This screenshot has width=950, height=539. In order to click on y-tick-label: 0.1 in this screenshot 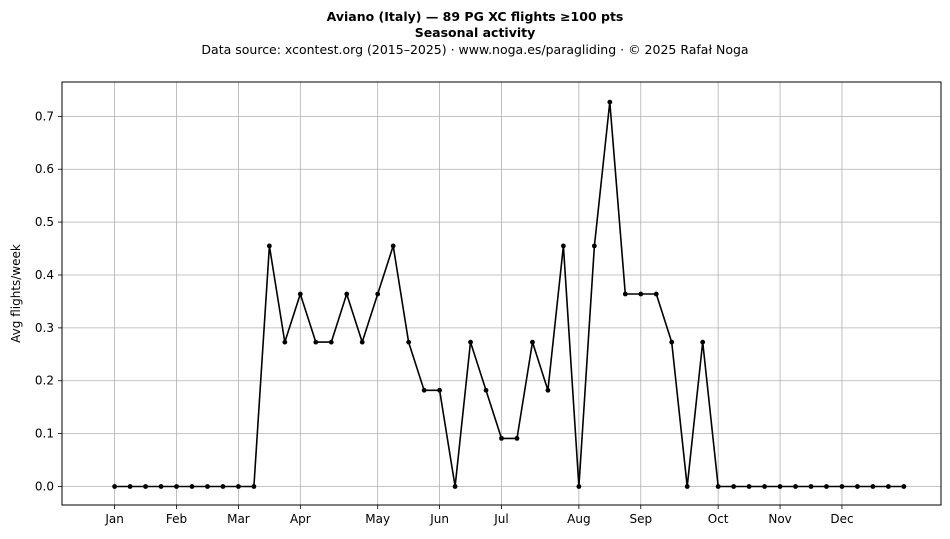, I will do `click(44, 434)`.